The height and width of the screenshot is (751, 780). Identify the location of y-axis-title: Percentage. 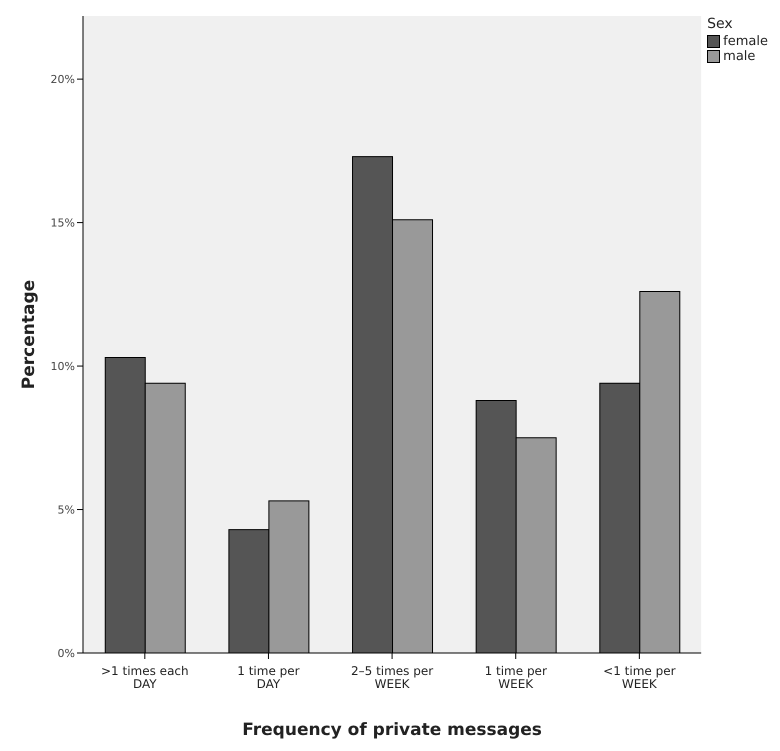
(29, 335).